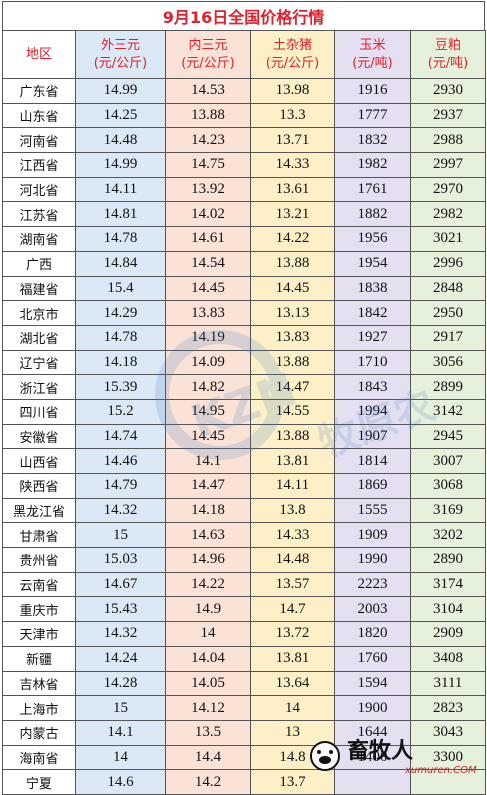 Image resolution: width=487 pixels, height=795 pixels. I want to click on cell-inner: 14.82, so click(208, 387).